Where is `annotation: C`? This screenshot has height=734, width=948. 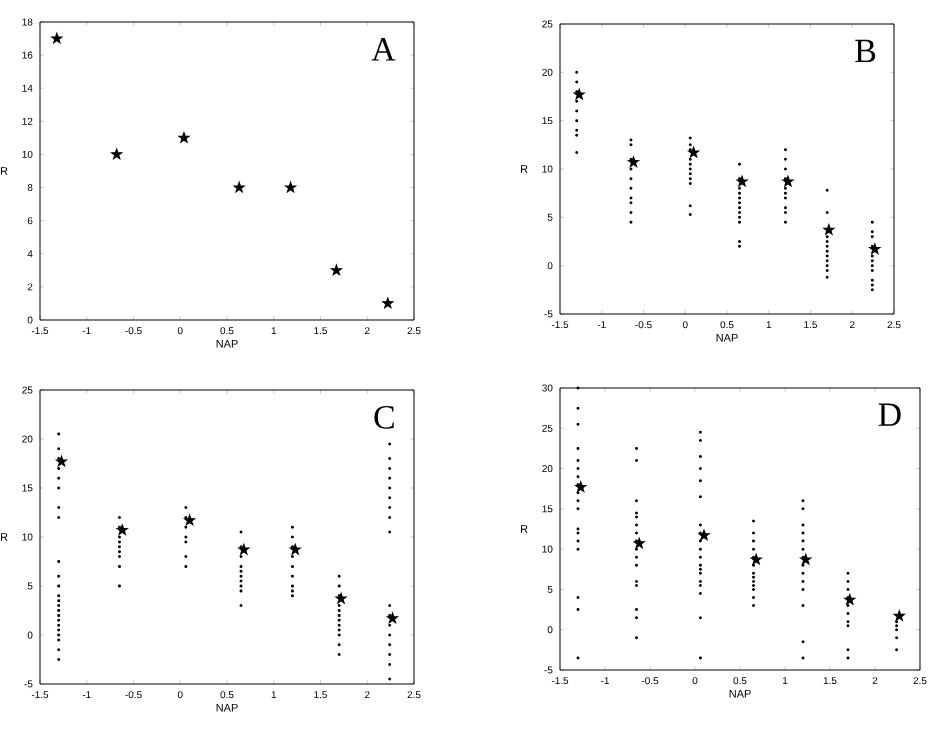
annotation: C is located at coordinates (384, 417).